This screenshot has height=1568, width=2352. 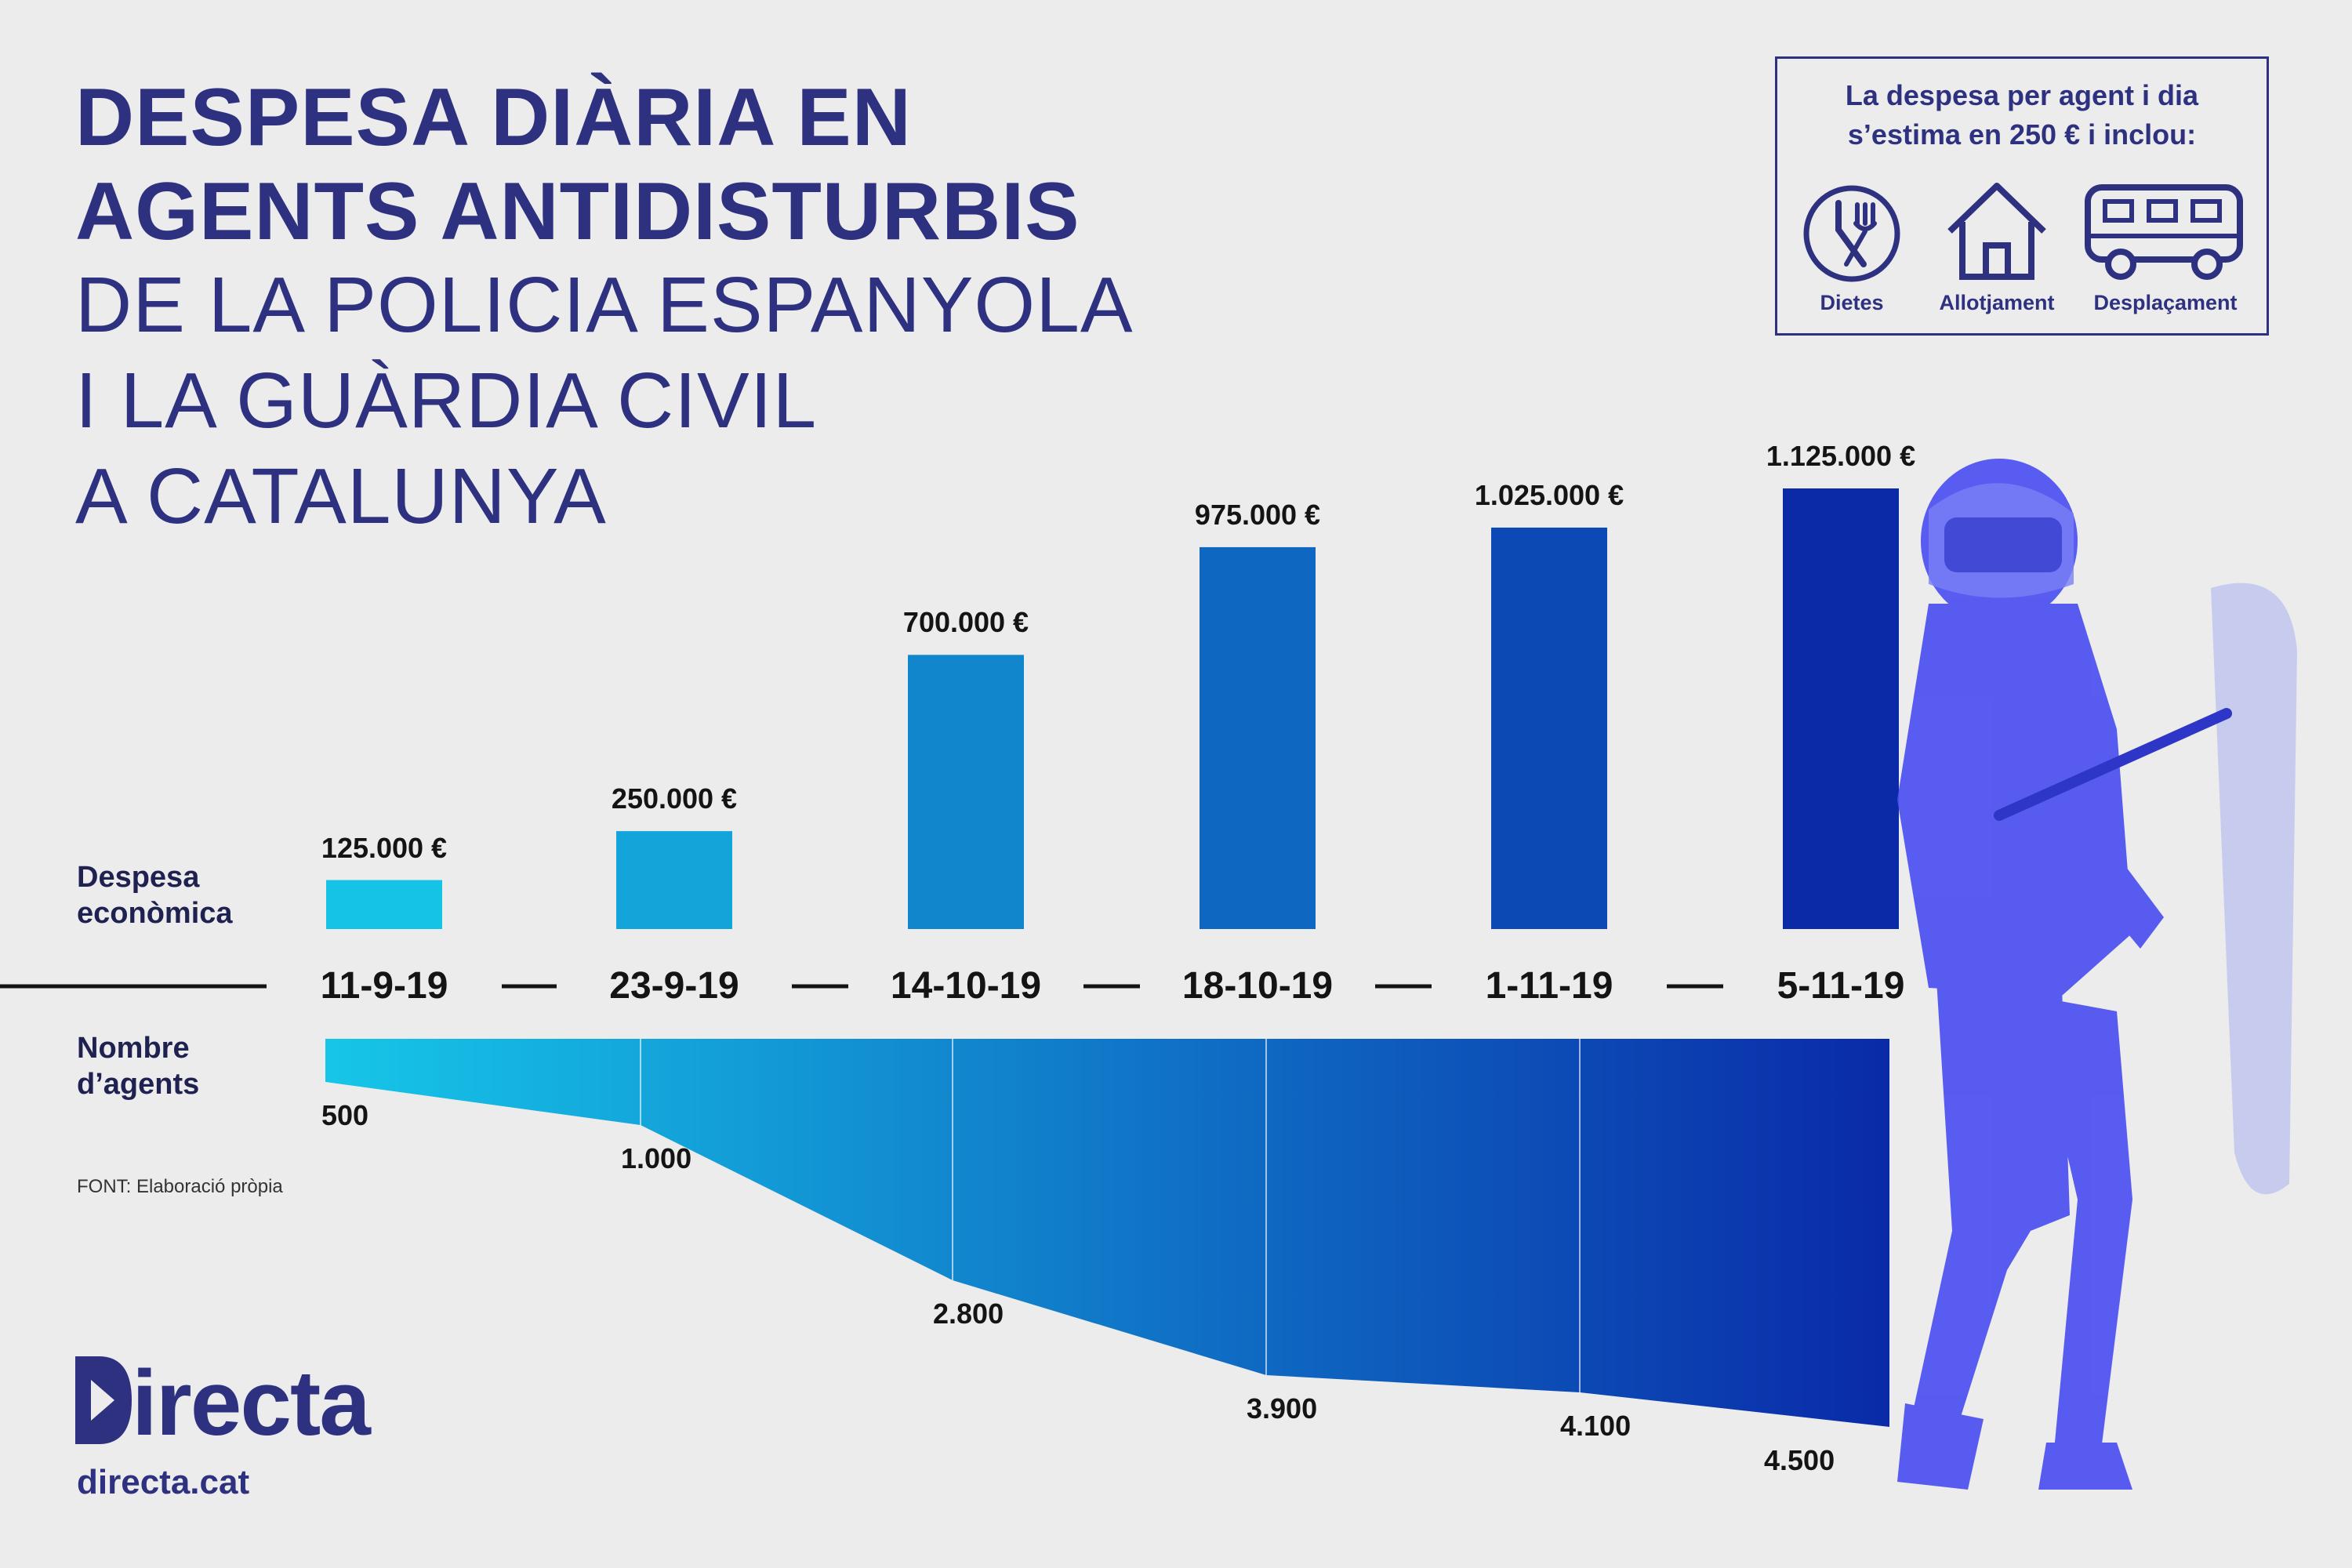 I want to click on expense-value-label-2: 250.000 €, so click(x=674, y=798).